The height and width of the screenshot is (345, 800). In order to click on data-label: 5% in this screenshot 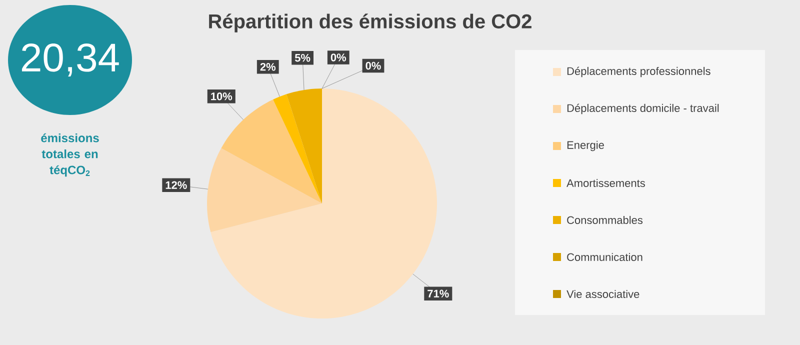, I will do `click(302, 58)`.